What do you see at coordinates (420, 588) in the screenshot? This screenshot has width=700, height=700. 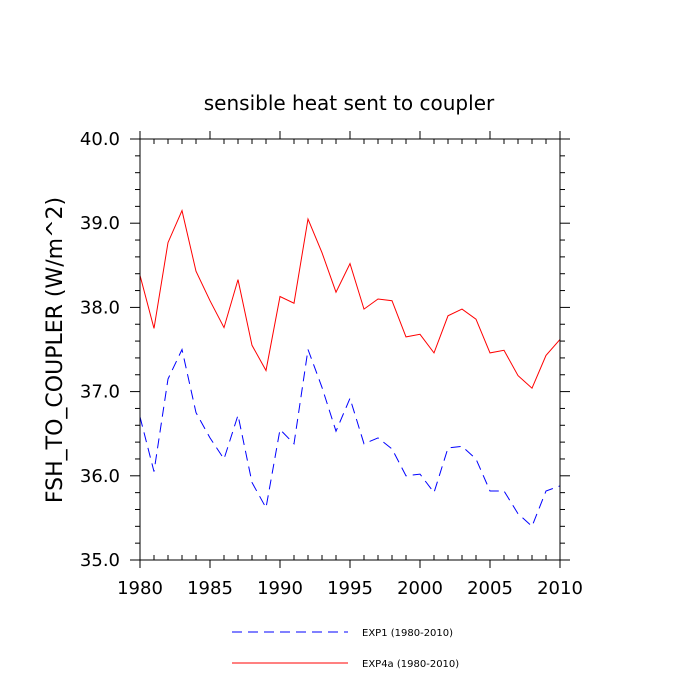 I see `x-tick-label: 2000` at bounding box center [420, 588].